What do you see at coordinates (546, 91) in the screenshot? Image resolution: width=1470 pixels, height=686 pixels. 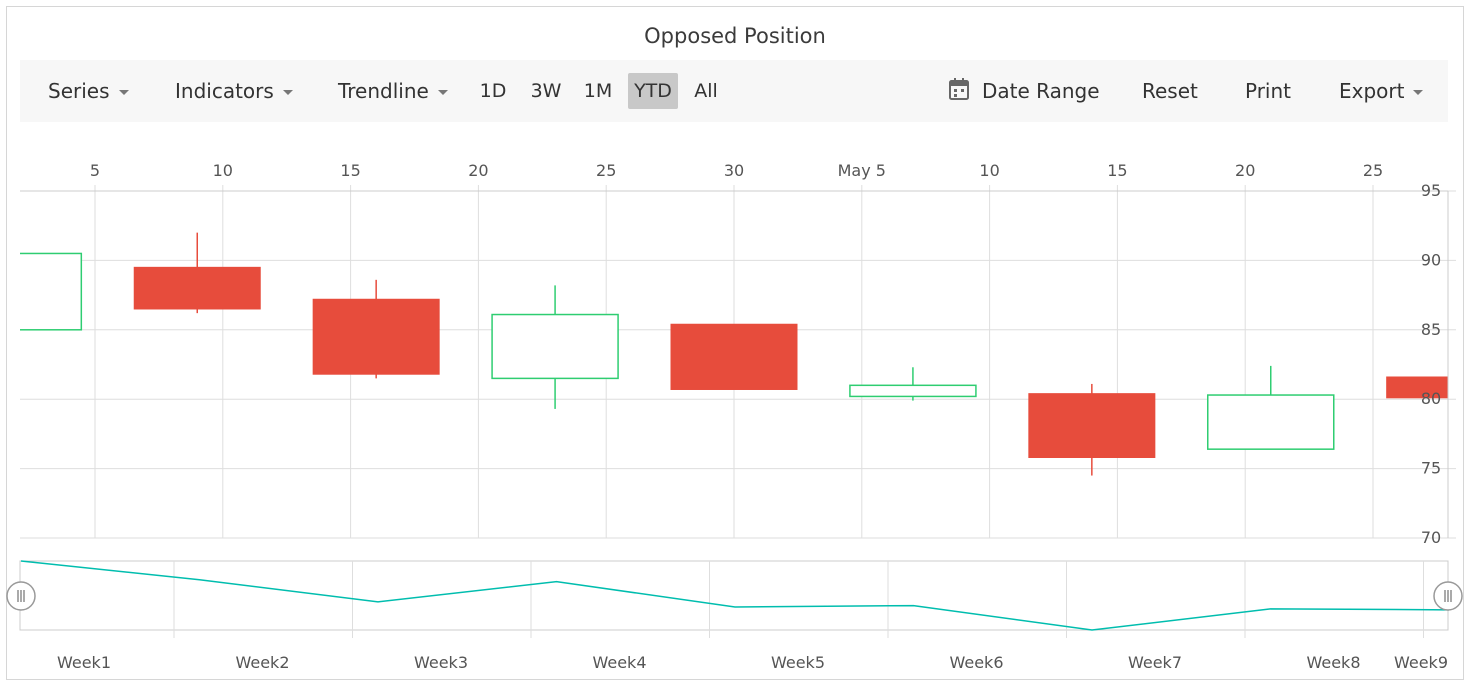 I see `period-3w-button: 3W` at bounding box center [546, 91].